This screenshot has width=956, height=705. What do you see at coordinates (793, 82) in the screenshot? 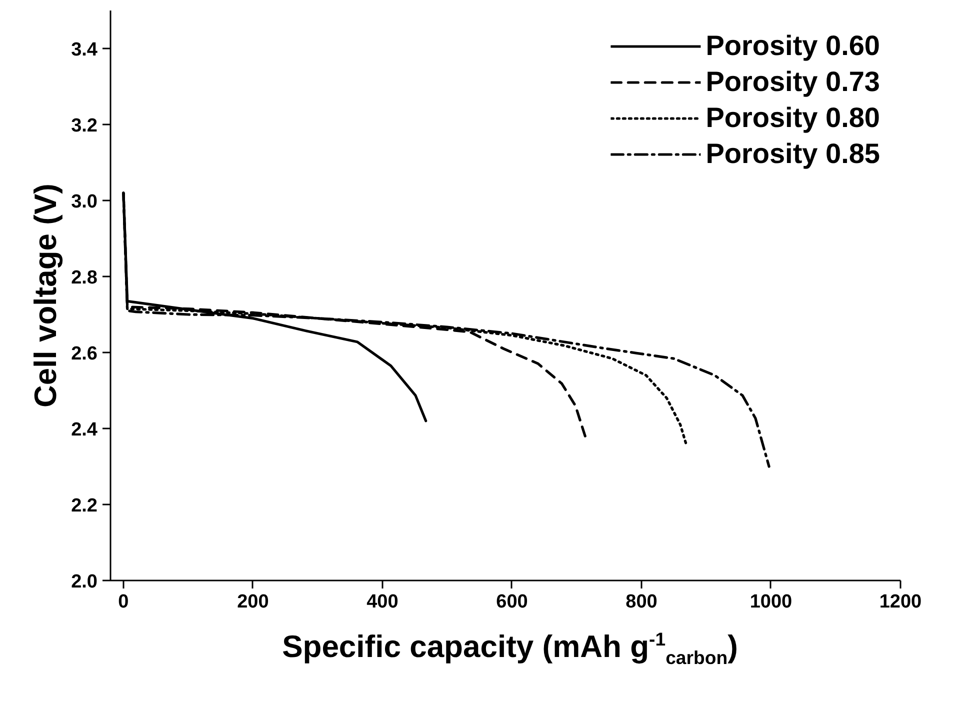
I see `legend-label: Porosity 0.73` at bounding box center [793, 82].